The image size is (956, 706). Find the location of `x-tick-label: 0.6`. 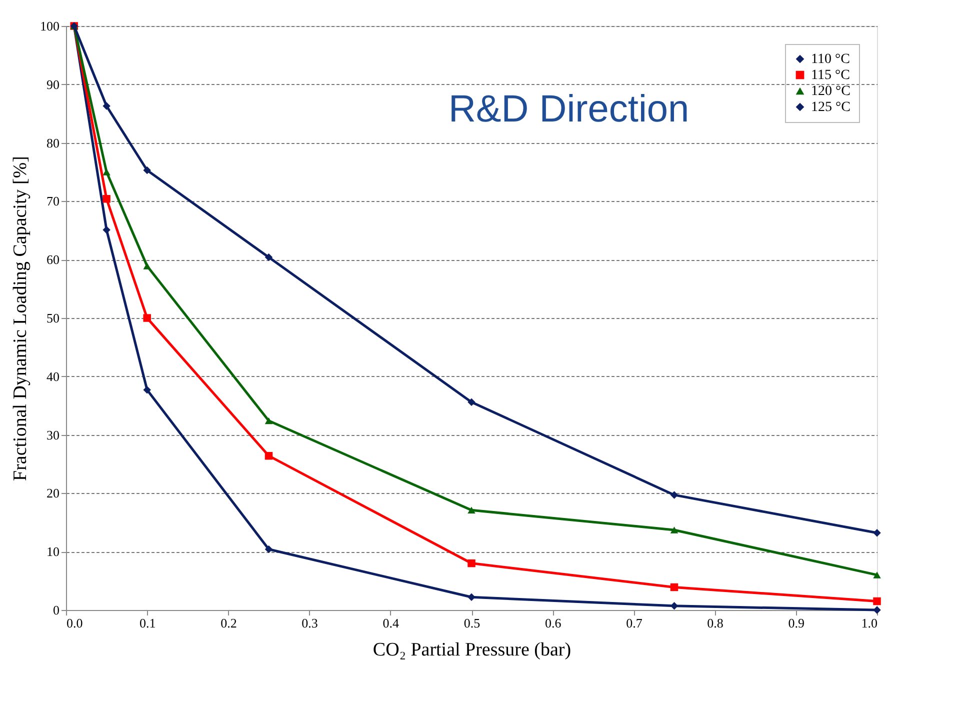

x-tick-label: 0.6 is located at coordinates (553, 623).